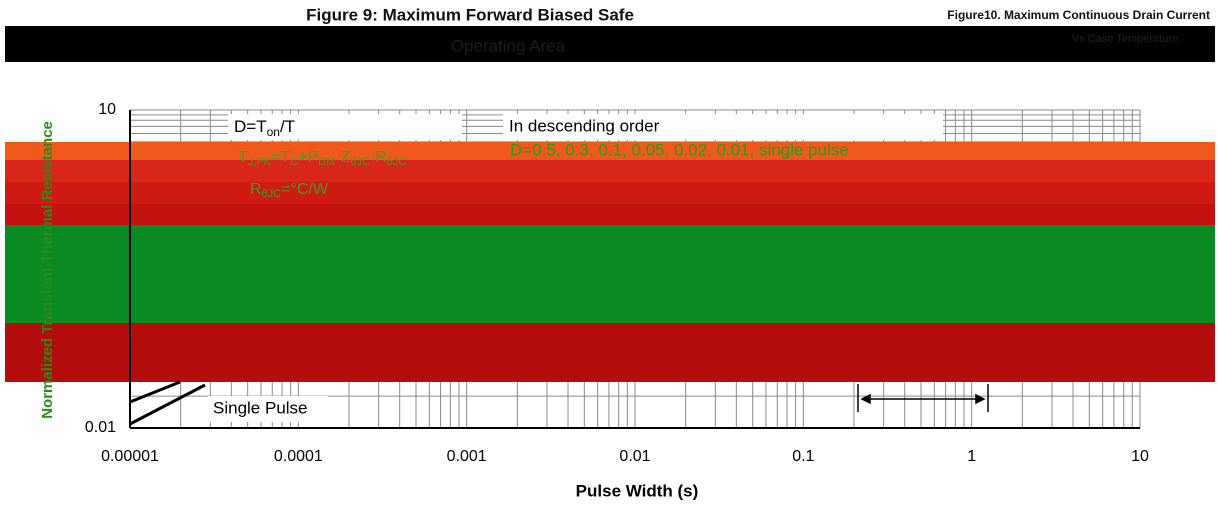 Image resolution: width=1218 pixels, height=511 pixels. I want to click on text: C, so click(294, 162).